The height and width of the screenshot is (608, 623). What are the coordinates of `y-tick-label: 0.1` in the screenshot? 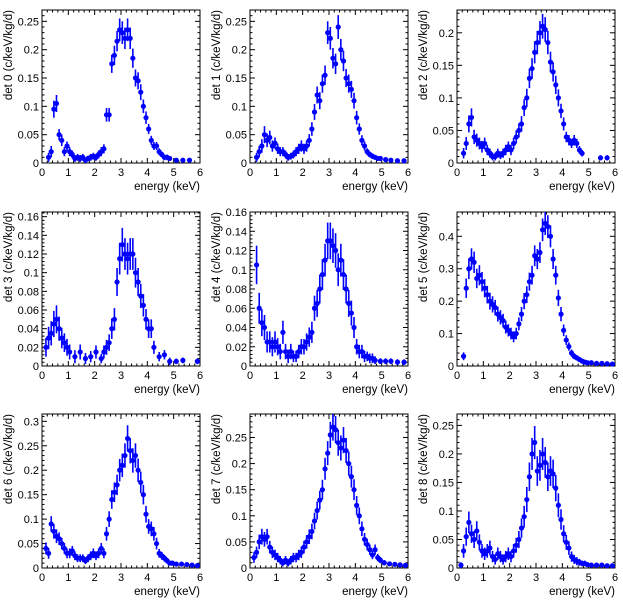 It's located at (446, 512).